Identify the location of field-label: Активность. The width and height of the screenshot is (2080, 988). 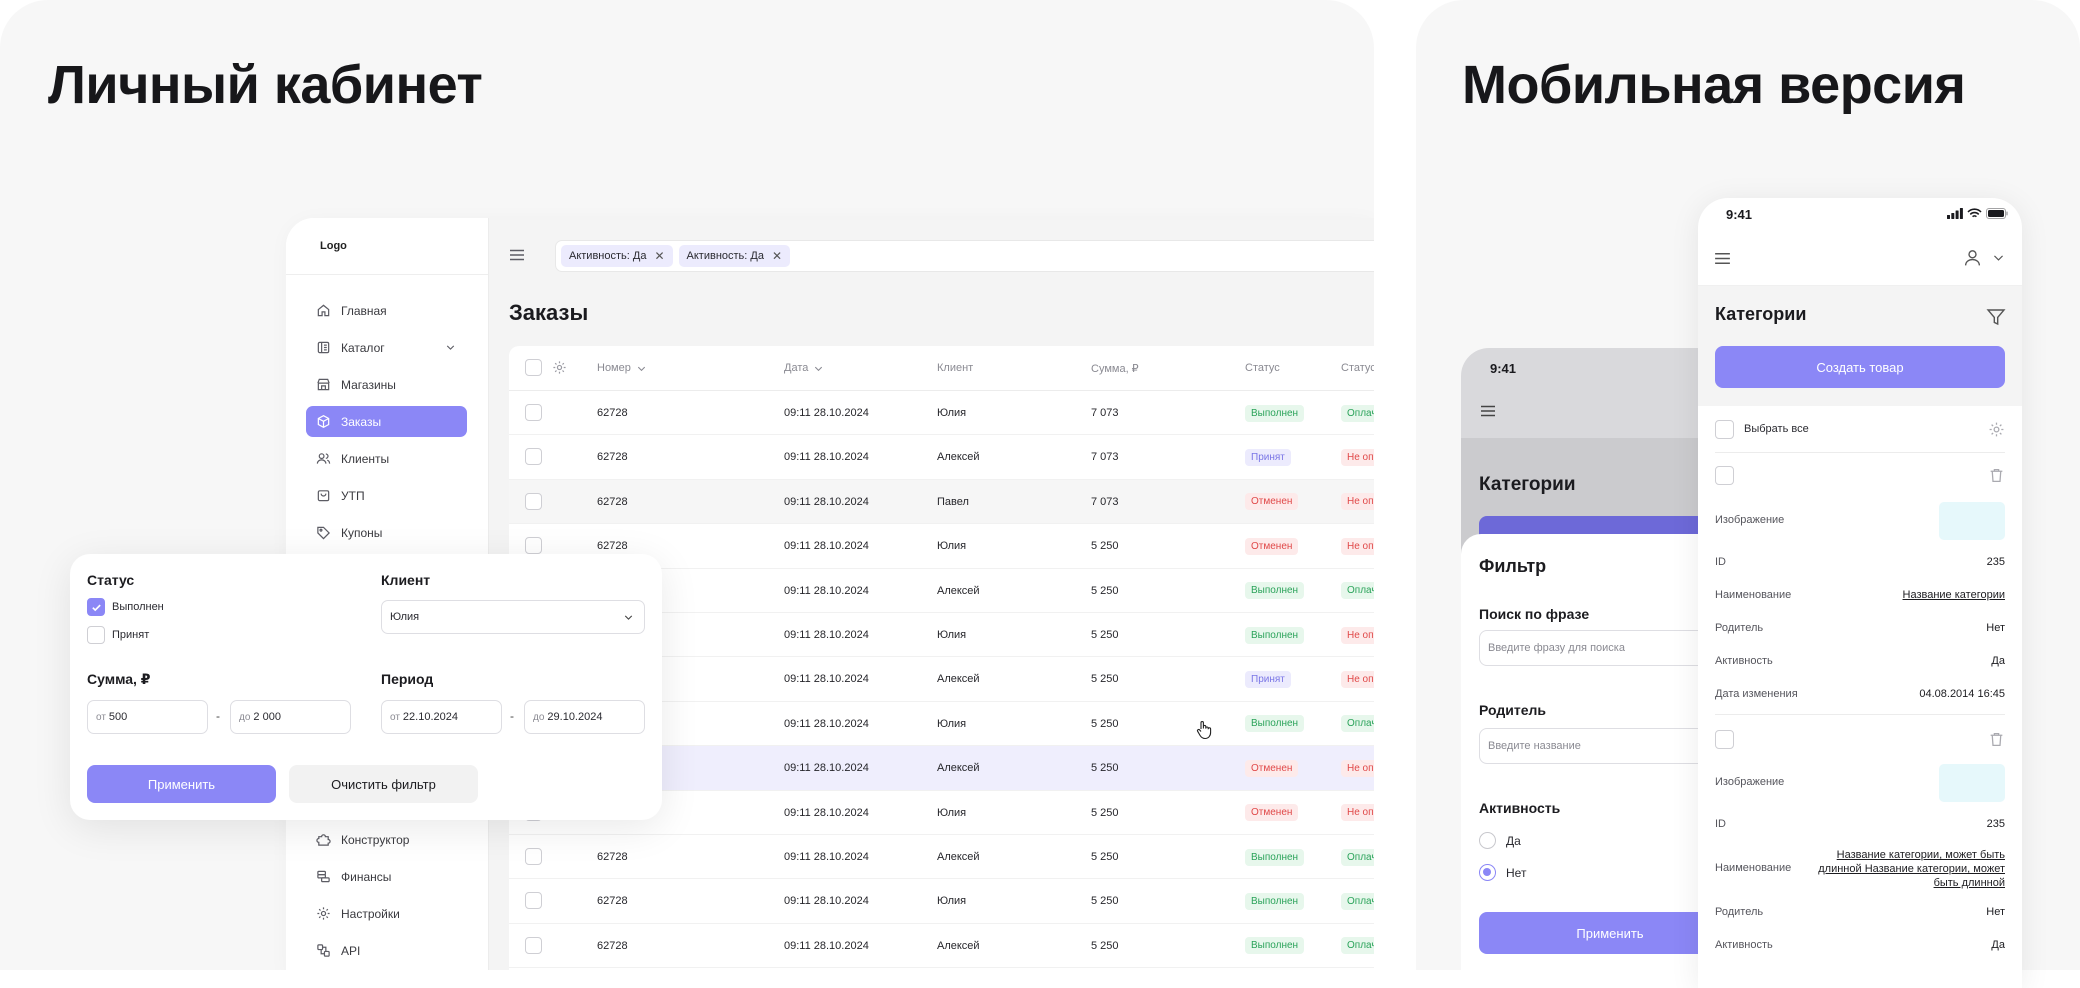
(1744, 661).